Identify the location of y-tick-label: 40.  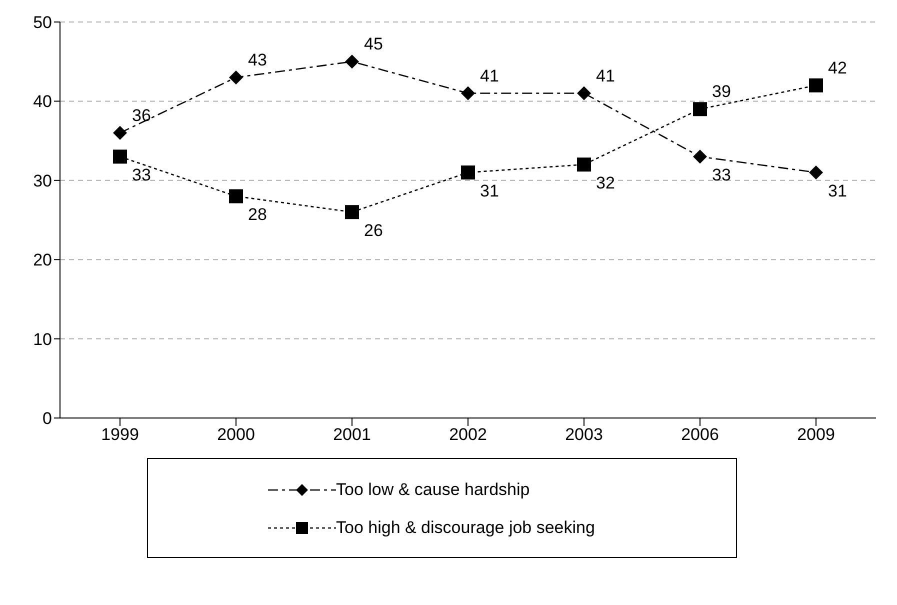
(42, 102).